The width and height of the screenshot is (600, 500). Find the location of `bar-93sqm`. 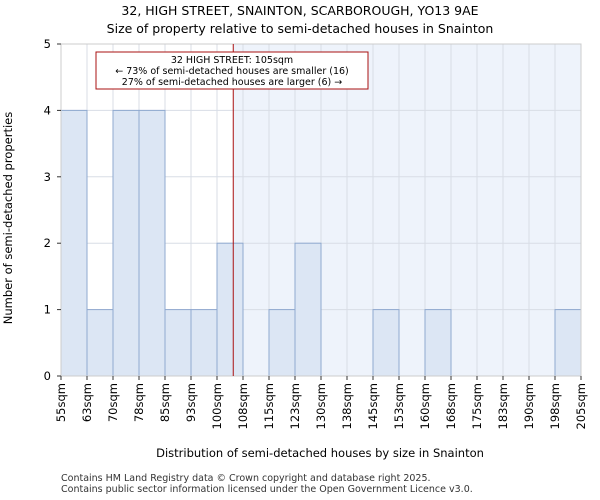

bar-93sqm is located at coordinates (204, 343).